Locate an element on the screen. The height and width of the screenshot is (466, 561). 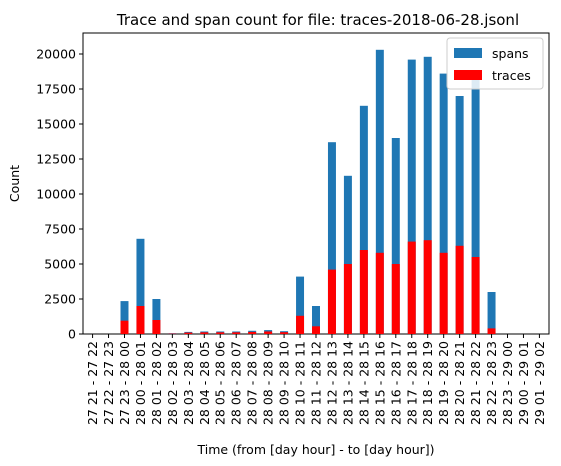
x-tick-label: 28 11 - 28 12 is located at coordinates (316, 383).